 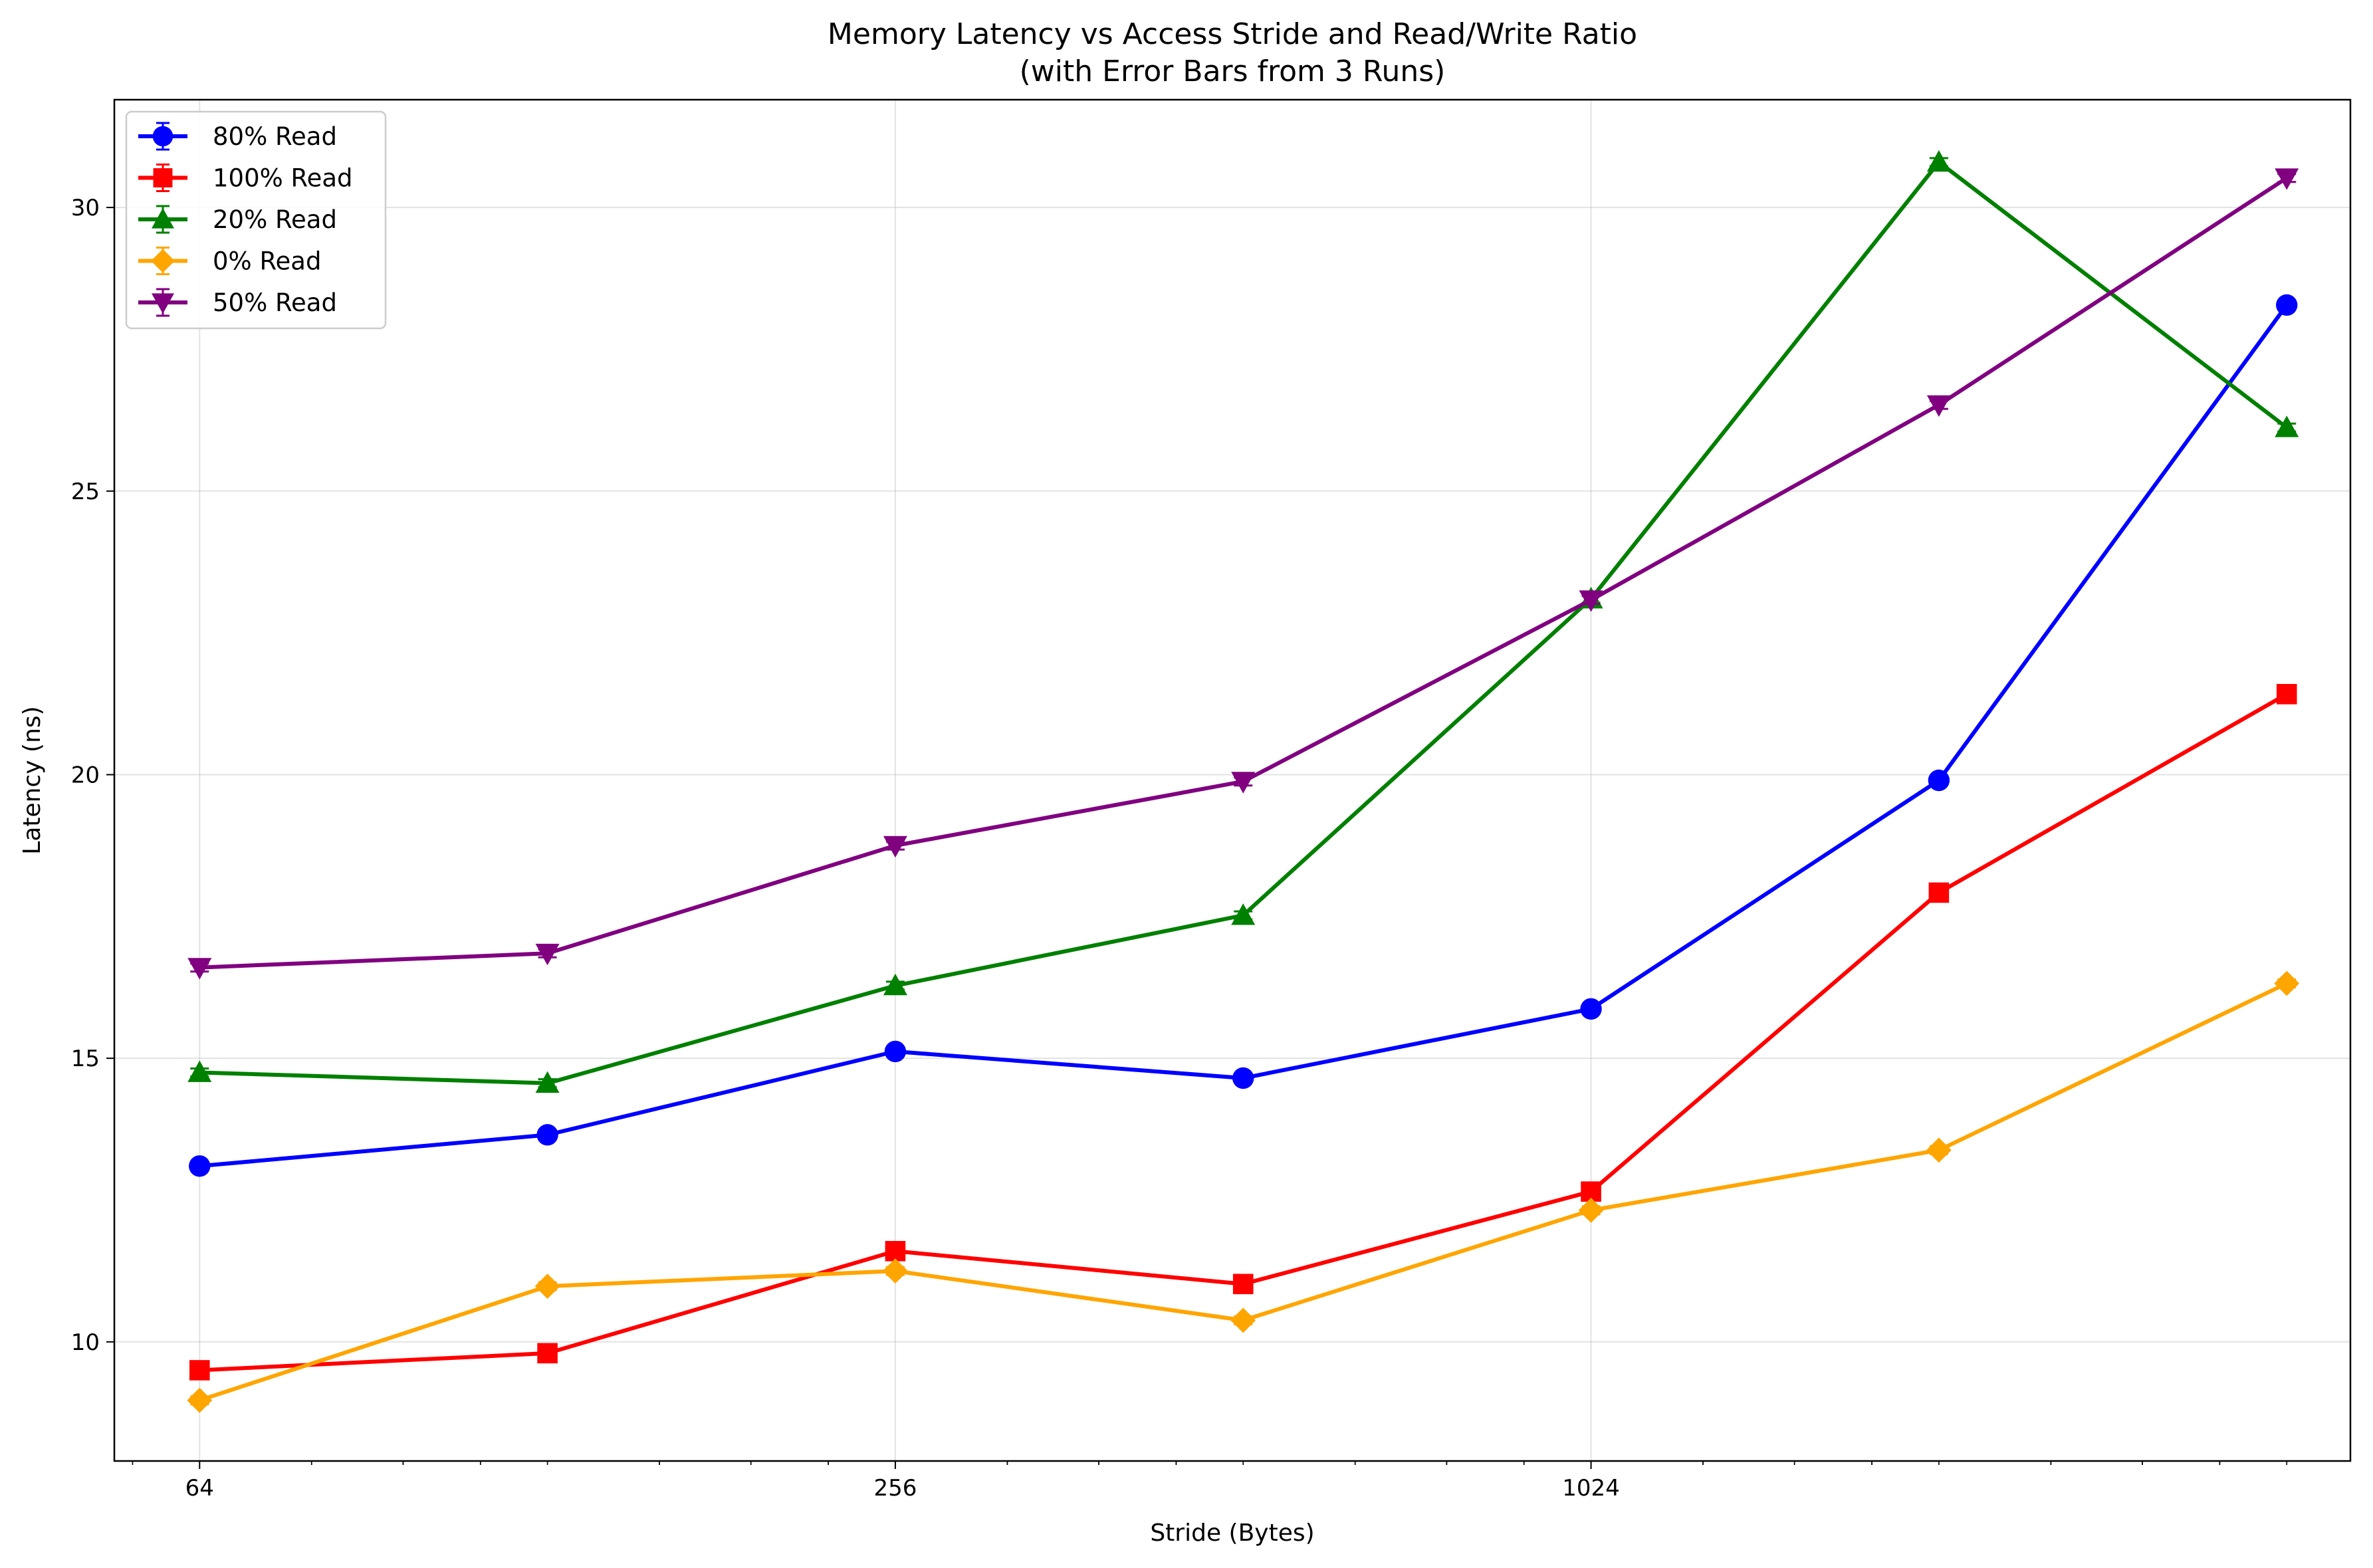 I want to click on y-tick-label: 30, so click(x=85, y=208).